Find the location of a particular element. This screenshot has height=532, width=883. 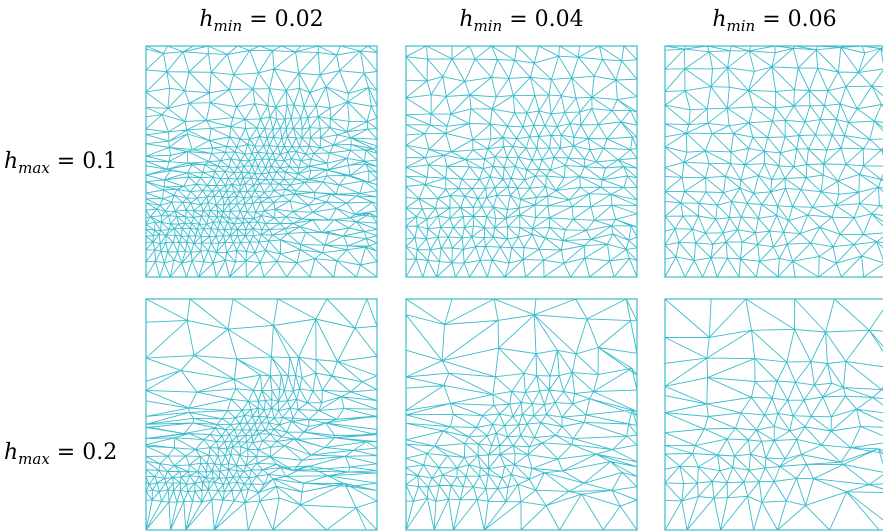

column-label-value: 0.06 is located at coordinates (812, 19).